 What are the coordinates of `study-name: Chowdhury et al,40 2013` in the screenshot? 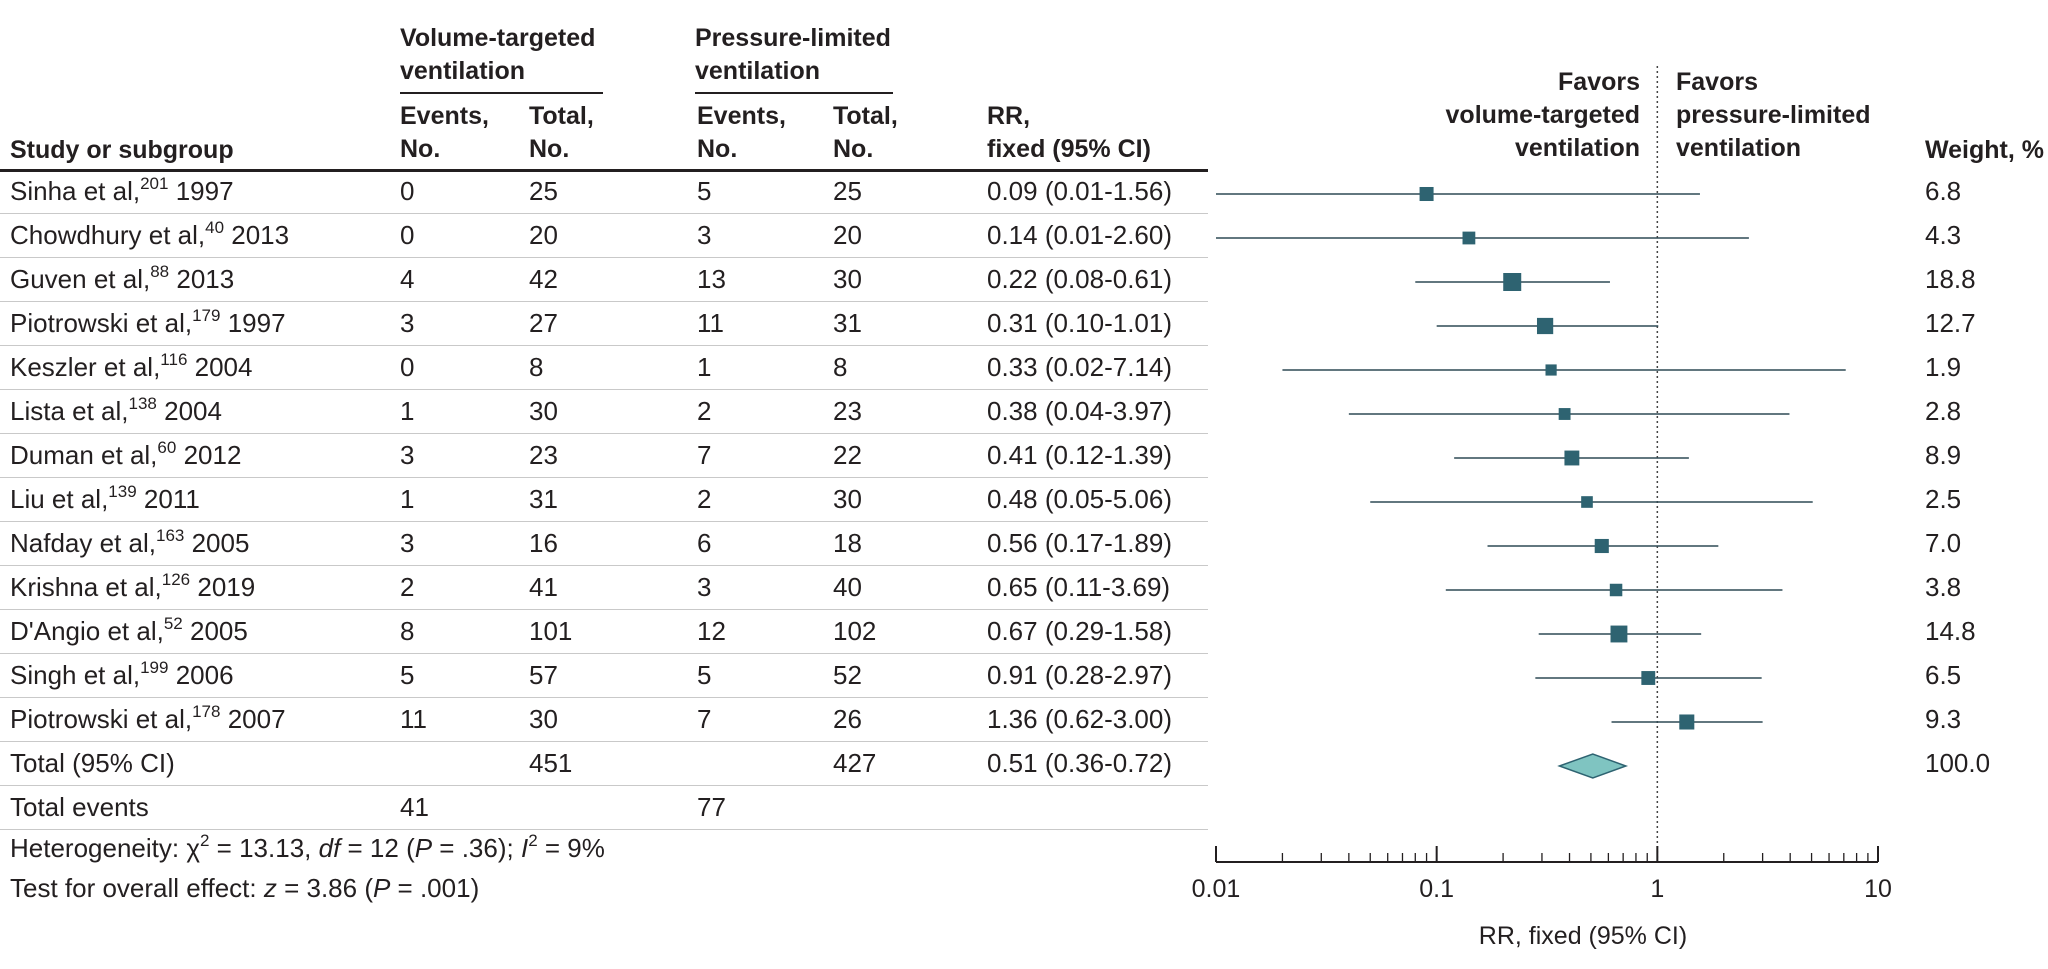 It's located at (150, 234).